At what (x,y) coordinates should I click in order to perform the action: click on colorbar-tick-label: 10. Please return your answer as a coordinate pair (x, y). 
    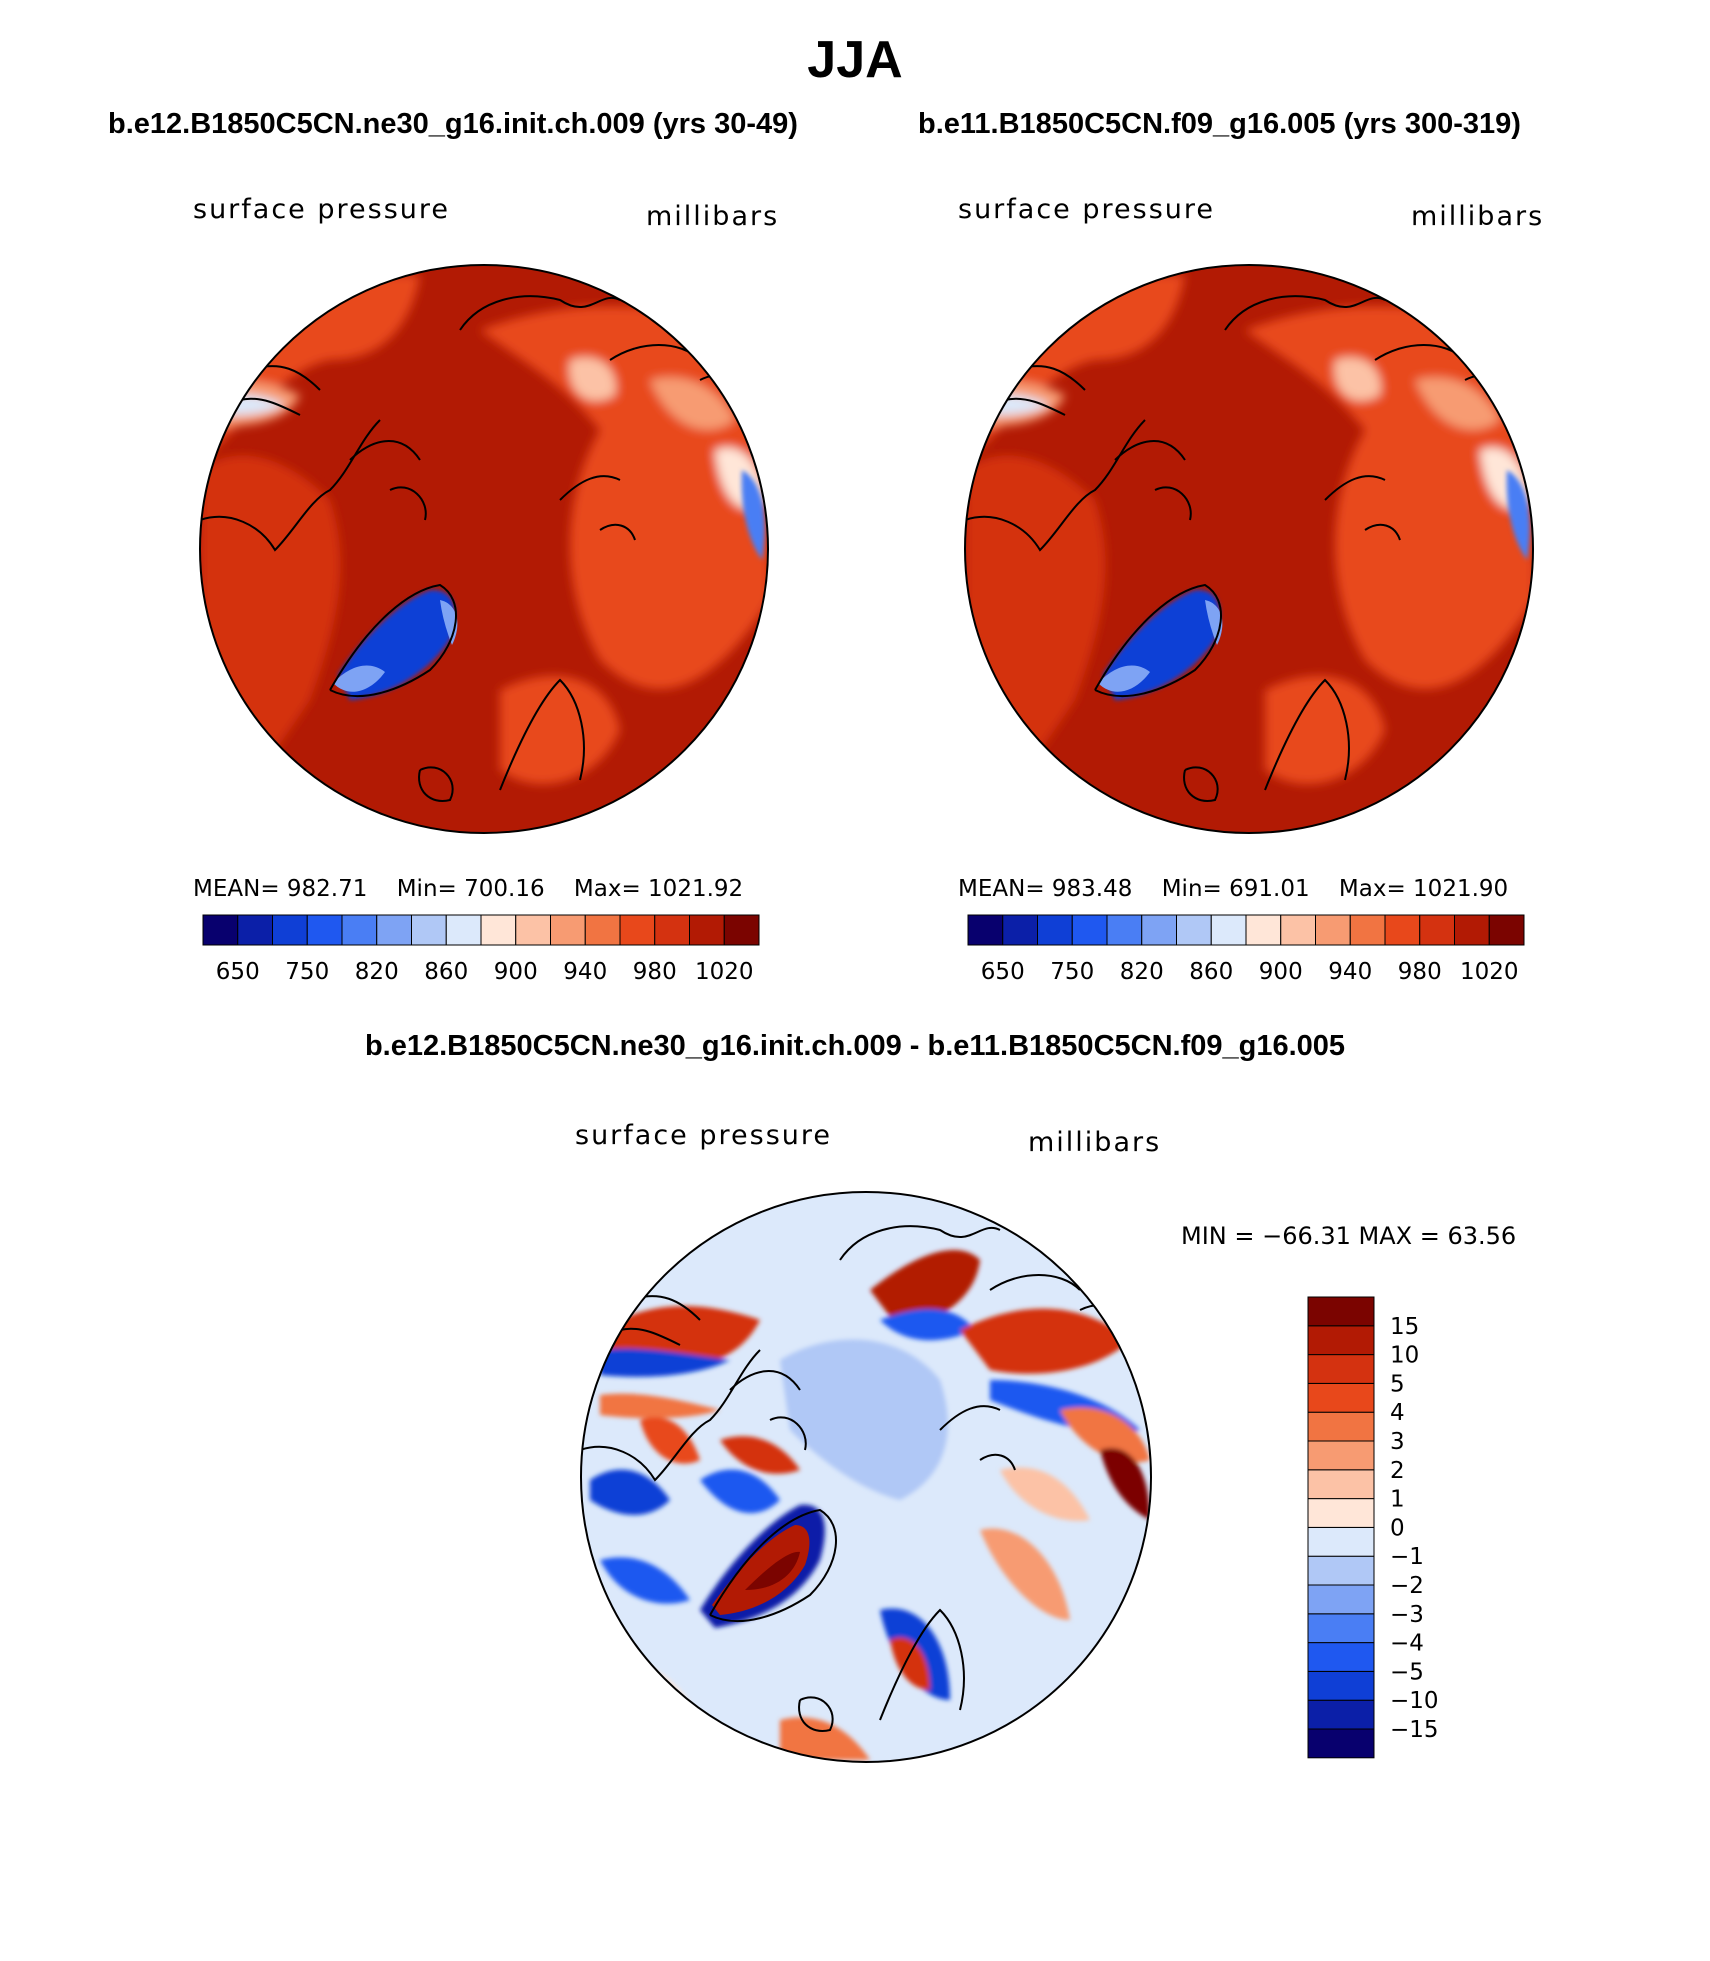
    Looking at the image, I should click on (1404, 1356).